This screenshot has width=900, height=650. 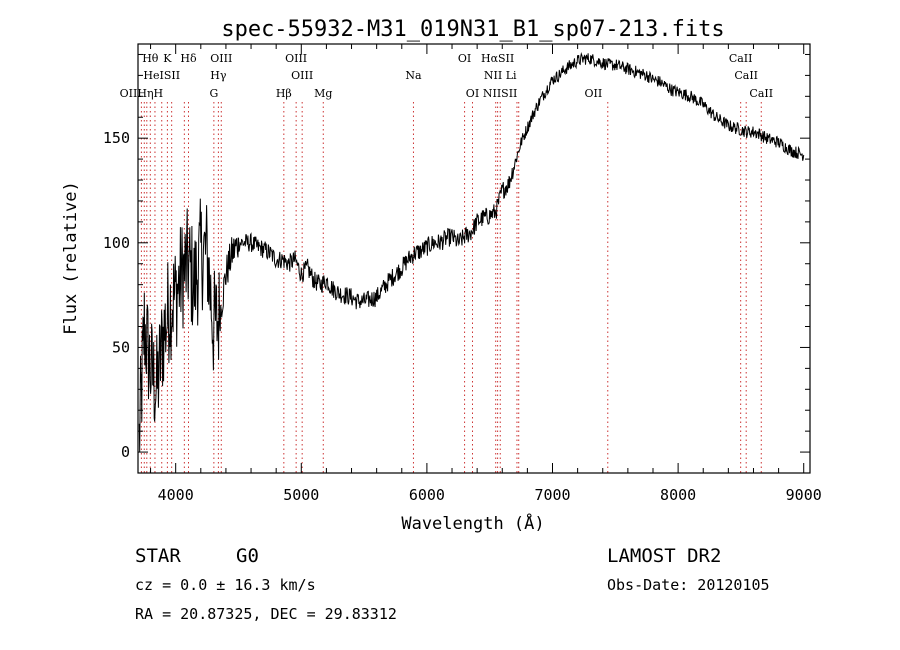 What do you see at coordinates (500, 75) in the screenshot?
I see `line-label-12: NII Li` at bounding box center [500, 75].